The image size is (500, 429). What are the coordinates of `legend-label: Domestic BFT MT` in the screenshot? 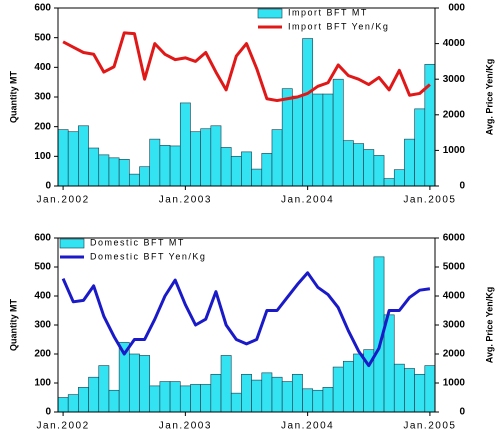 It's located at (137, 242).